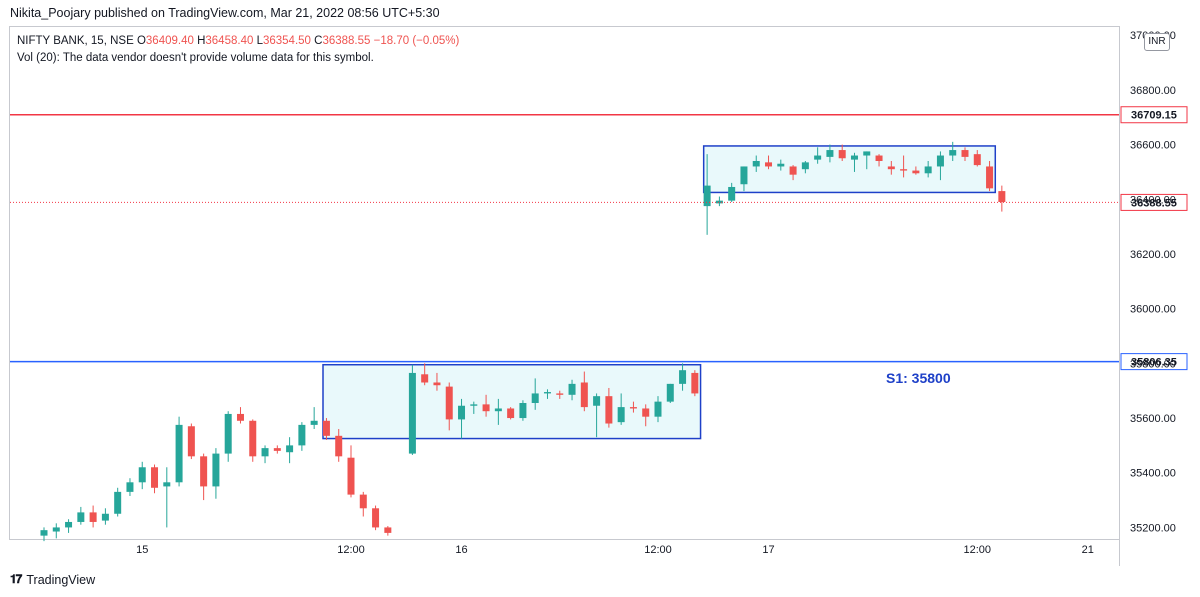 The height and width of the screenshot is (597, 1200). I want to click on last-price-price-label-box, so click(1154, 202).